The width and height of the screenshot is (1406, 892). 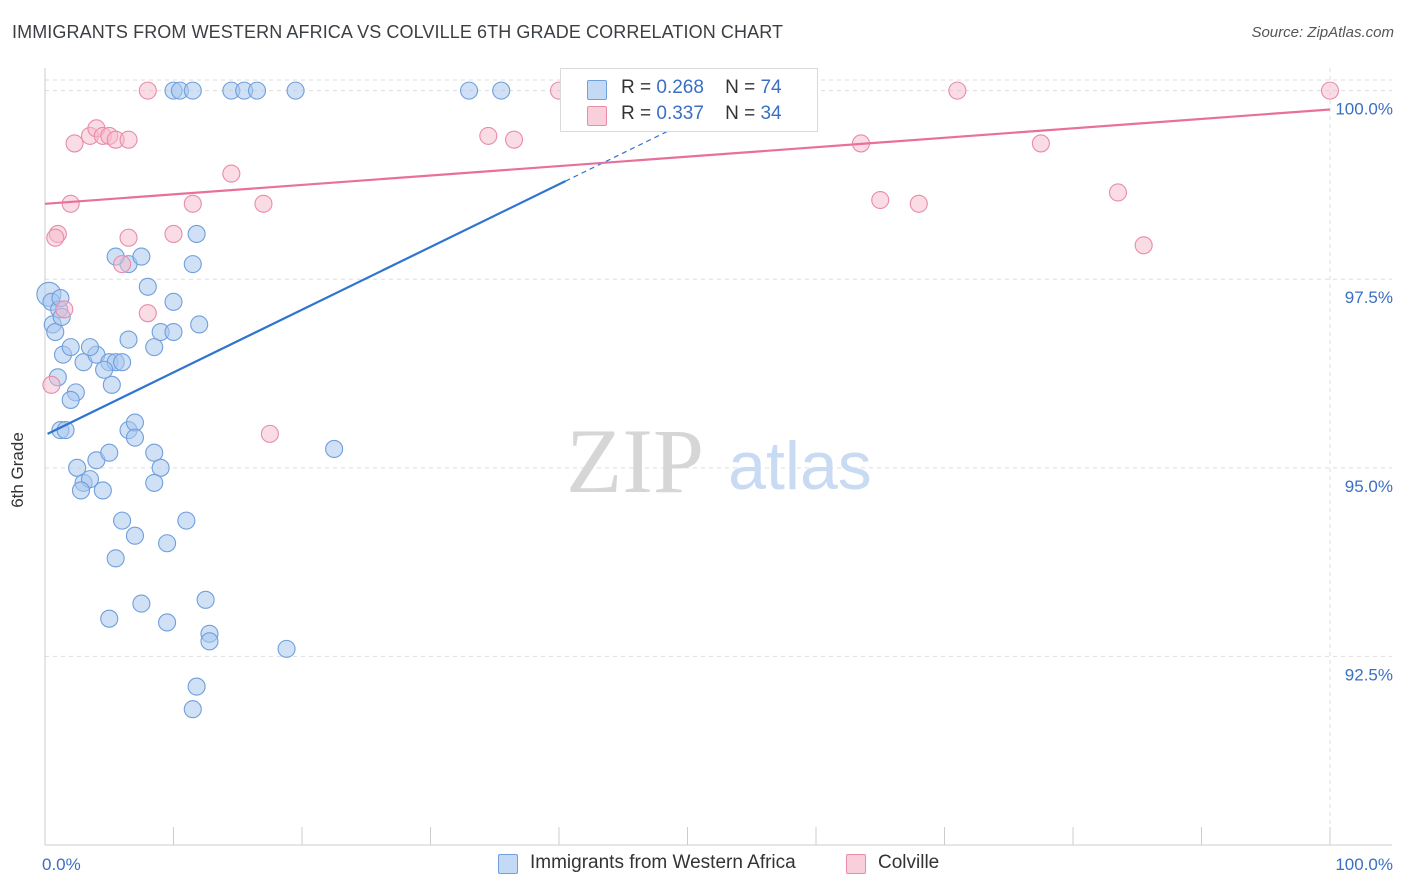 I want to click on series-swatch-immigrants, so click(x=508, y=864).